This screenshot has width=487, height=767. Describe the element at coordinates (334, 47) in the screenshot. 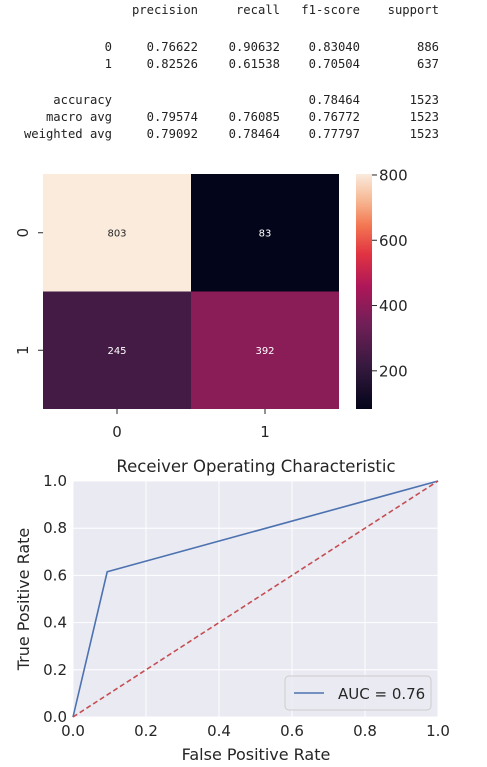

I see `row-f1: 0.83040` at that location.